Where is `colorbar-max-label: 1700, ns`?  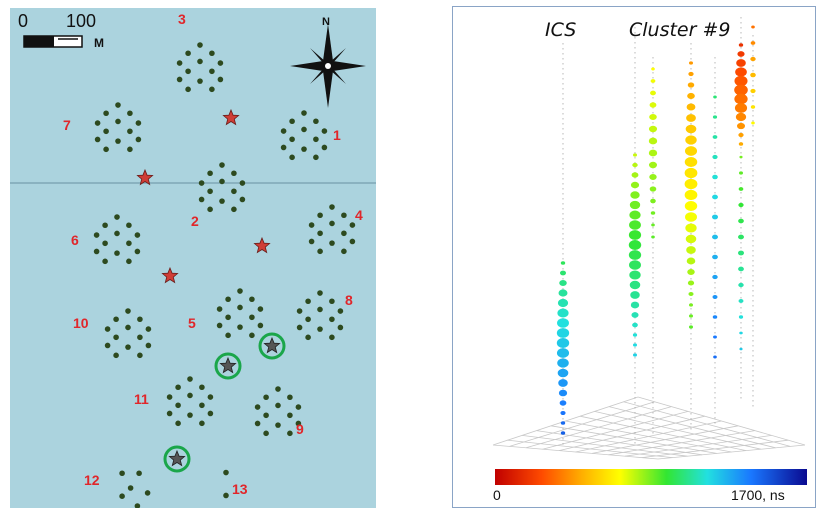
colorbar-max-label: 1700, ns is located at coordinates (758, 495).